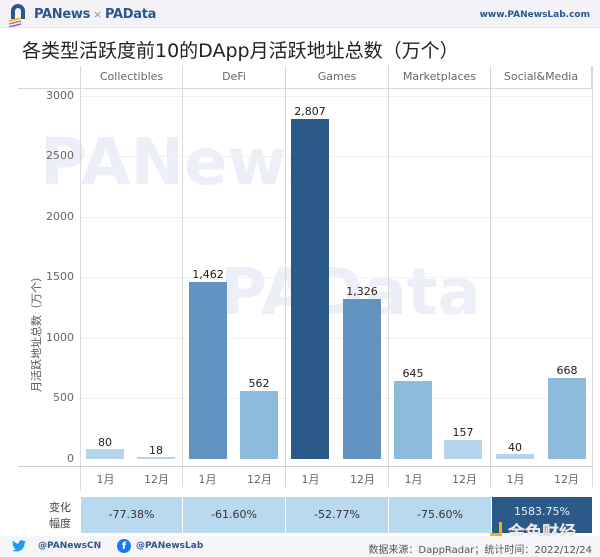 Image resolution: width=600 pixels, height=557 pixels. I want to click on change-cell-collectibles: -77.38%, so click(131, 515).